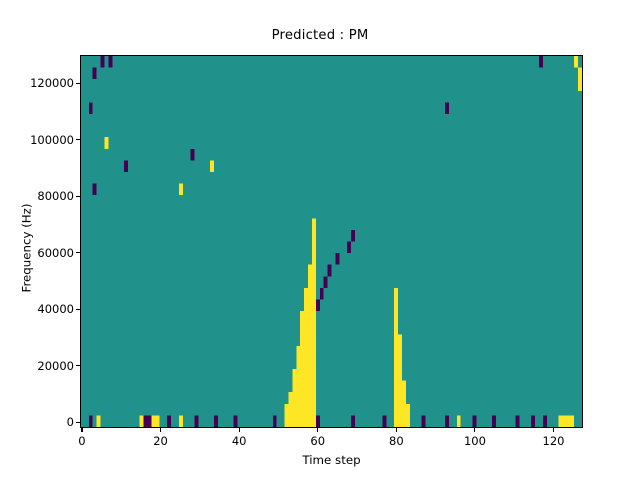 The height and width of the screenshot is (480, 640). I want to click on x-tick-label: 20, so click(160, 441).